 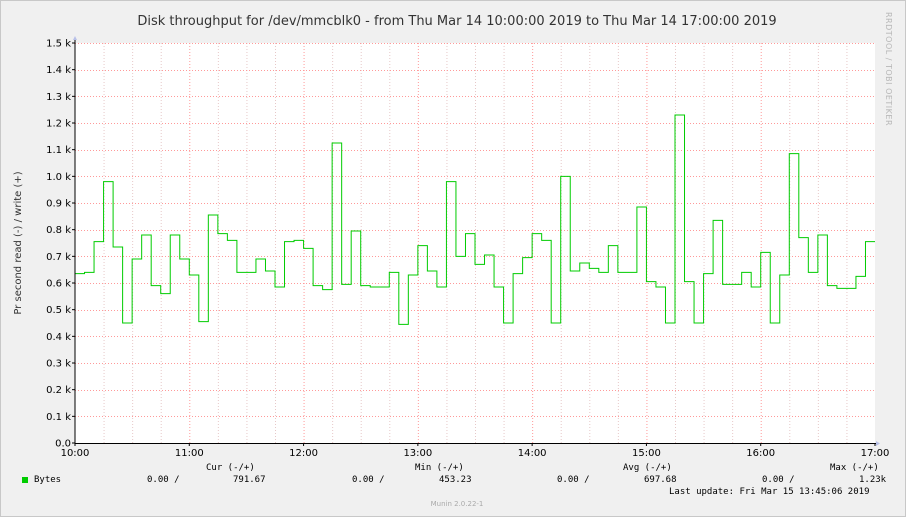 I want to click on y-tick-label: 0.2 k, so click(x=58, y=390).